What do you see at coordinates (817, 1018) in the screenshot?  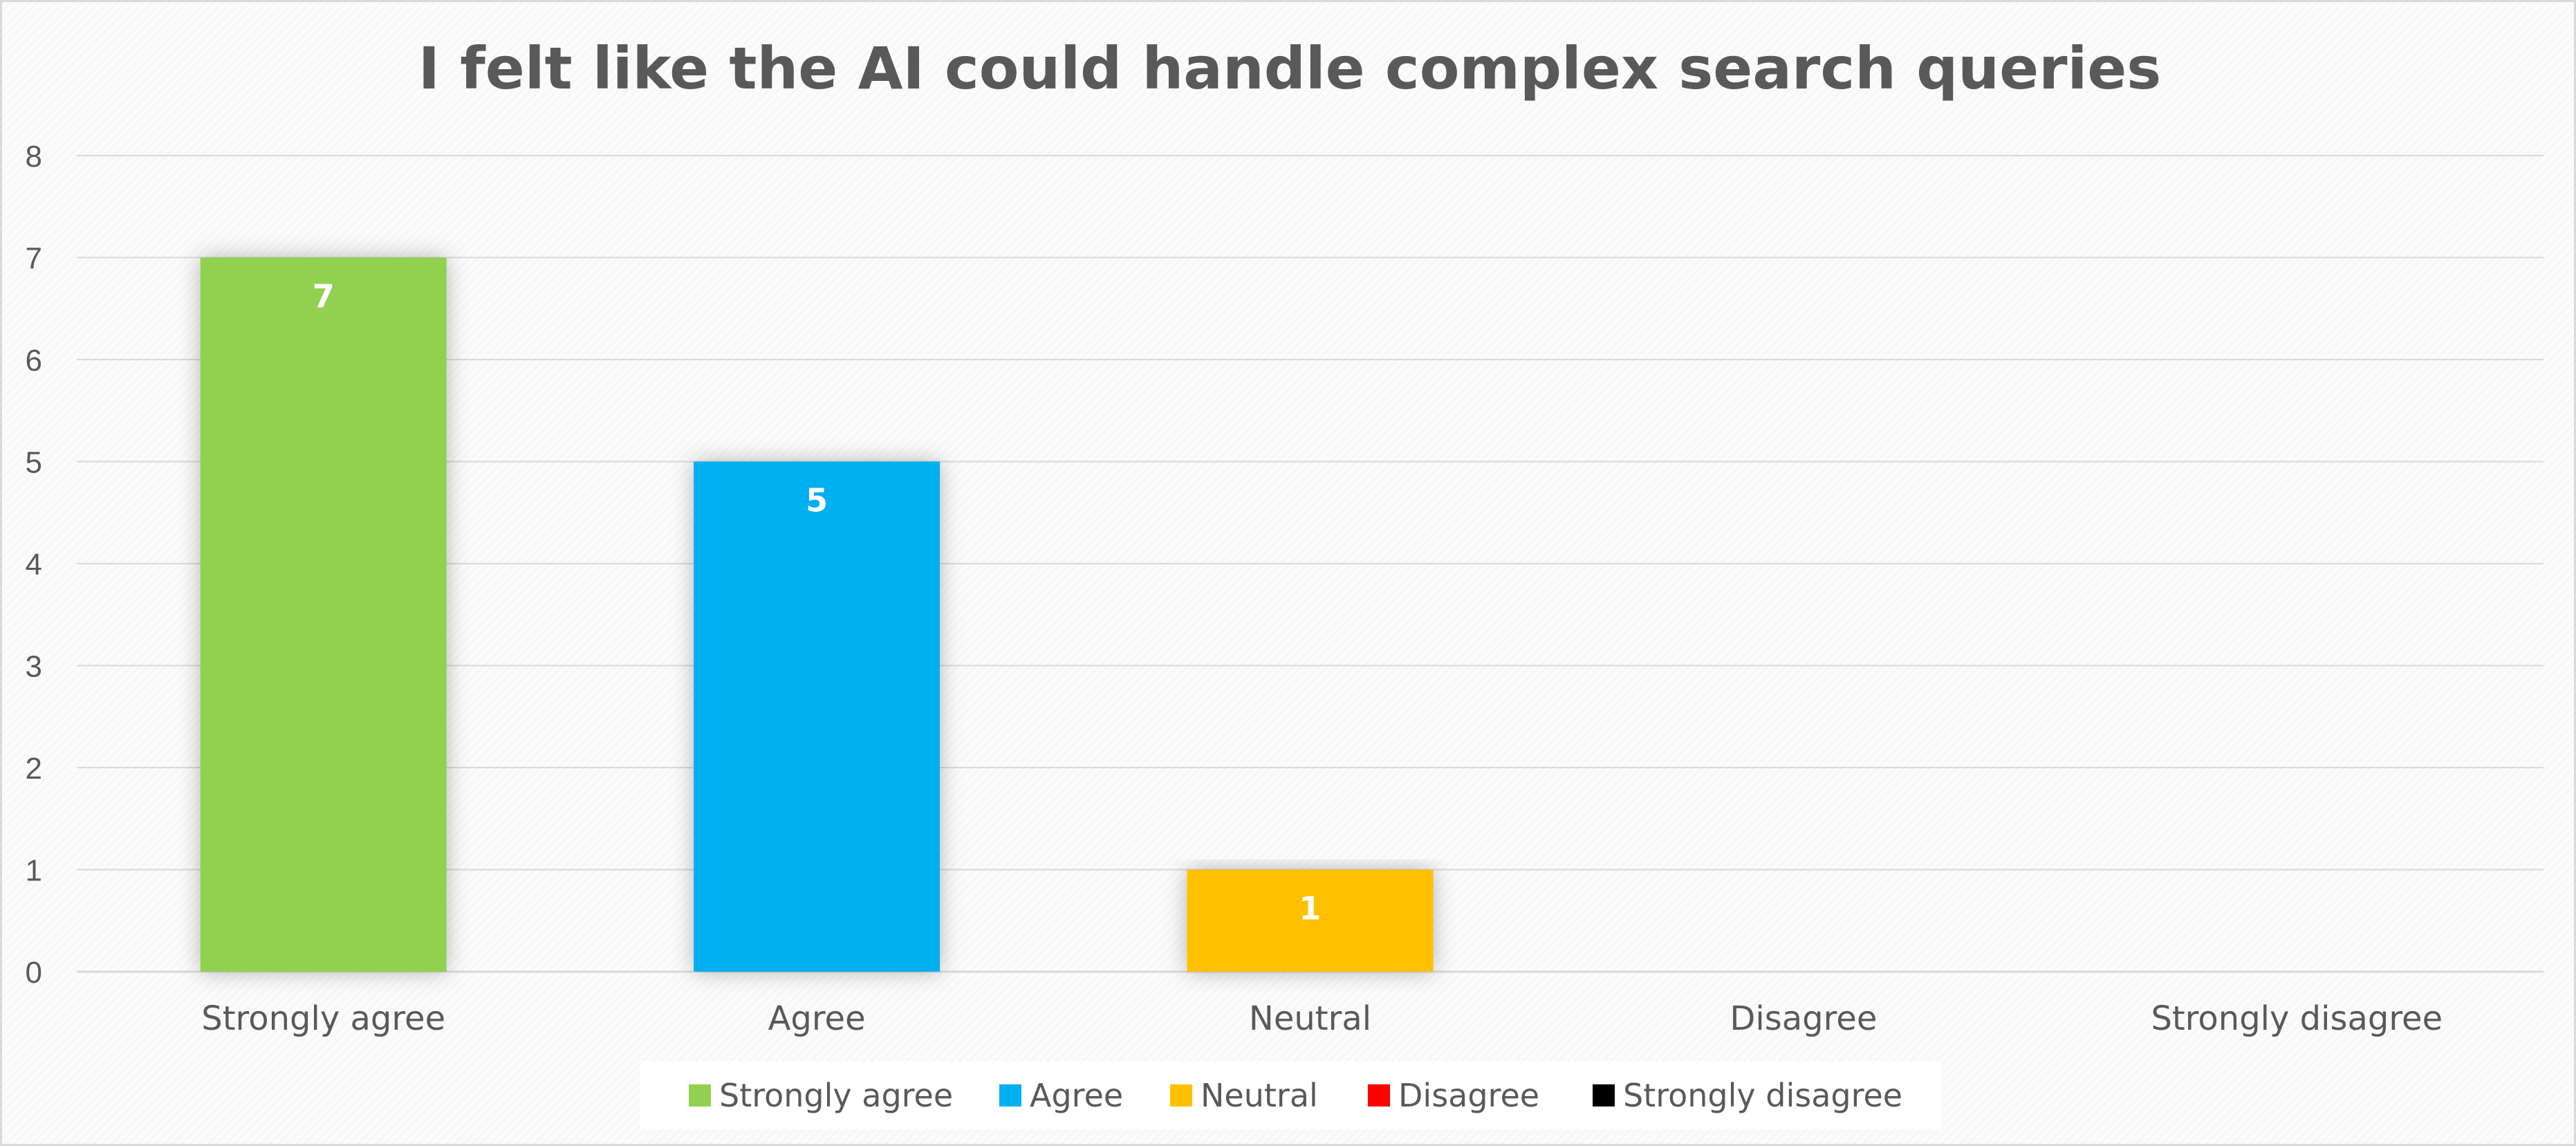 I see `x-tick-label: Agree` at bounding box center [817, 1018].